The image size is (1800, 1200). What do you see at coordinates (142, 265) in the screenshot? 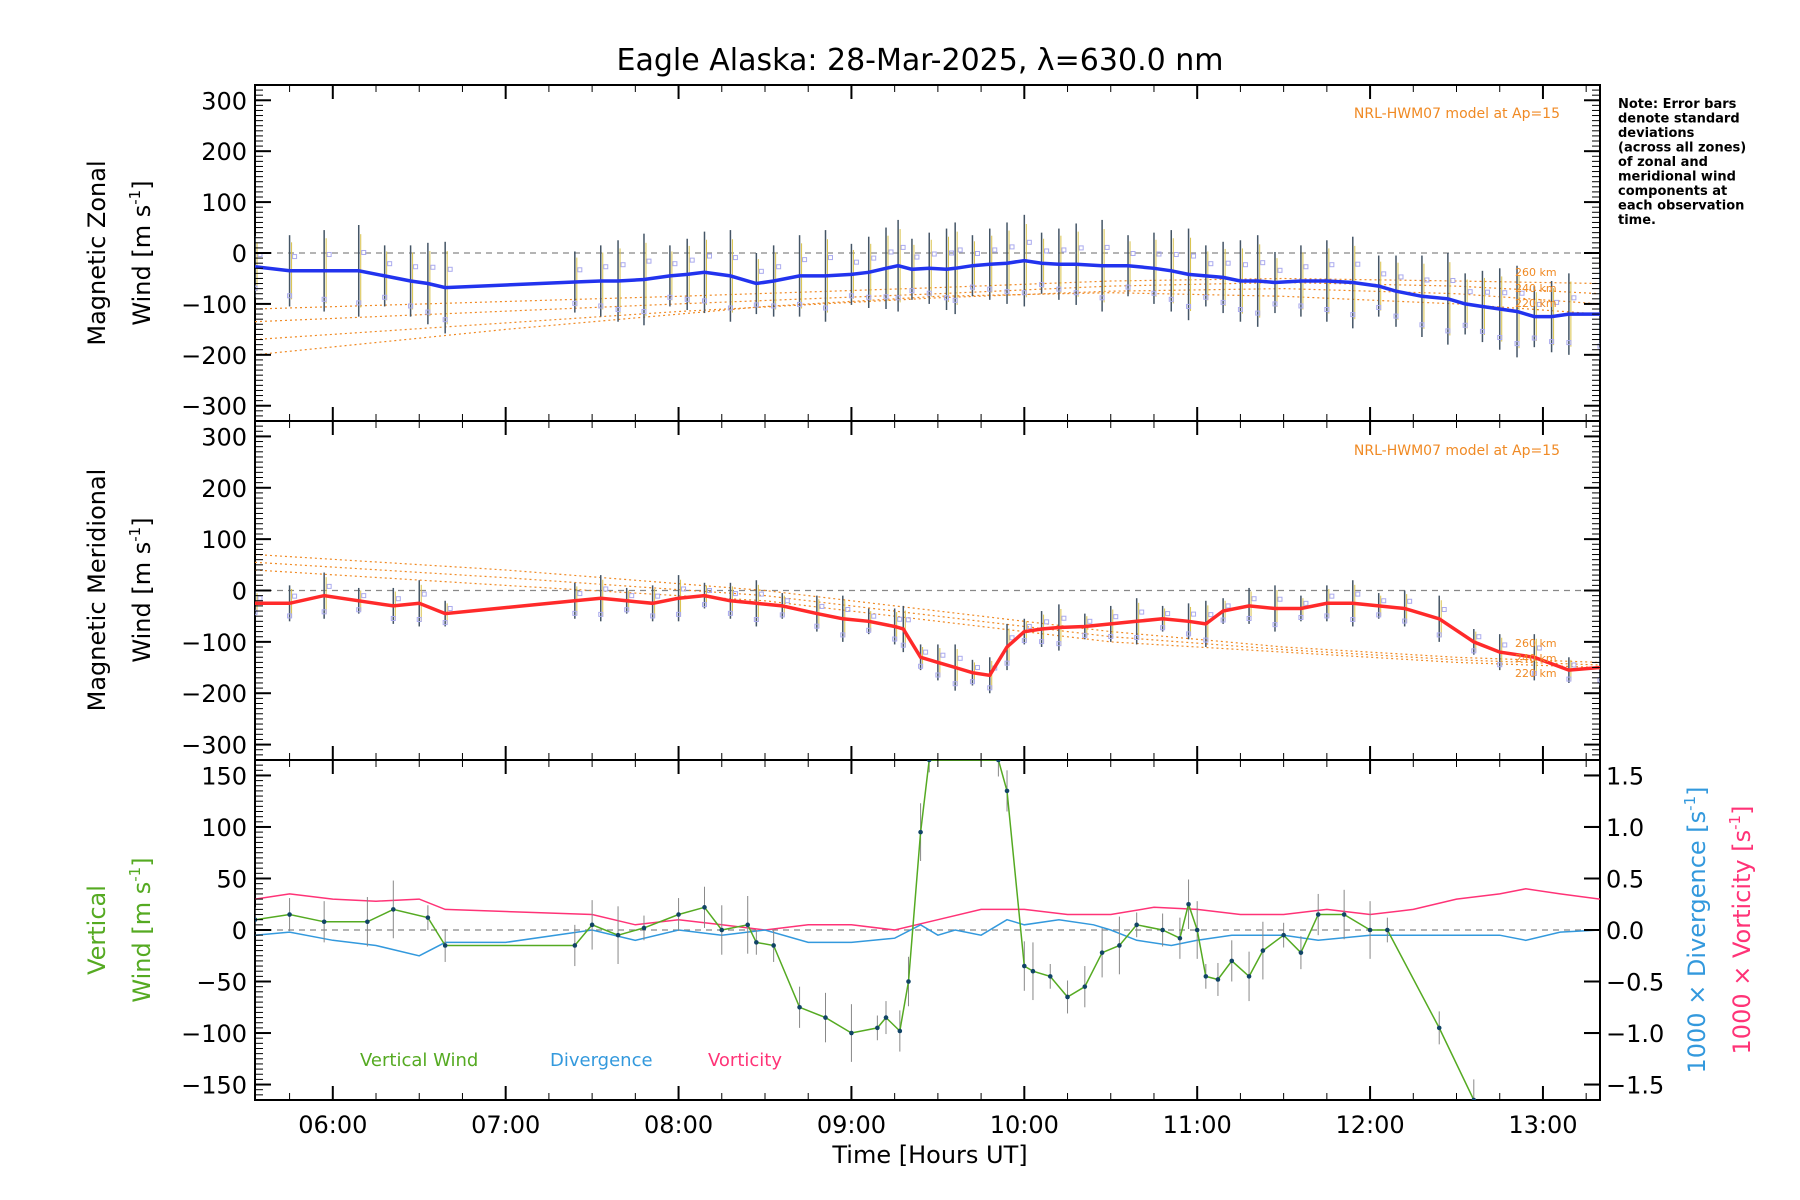
I see `zonal-ylabel-unit: Wind [m s` at bounding box center [142, 265].